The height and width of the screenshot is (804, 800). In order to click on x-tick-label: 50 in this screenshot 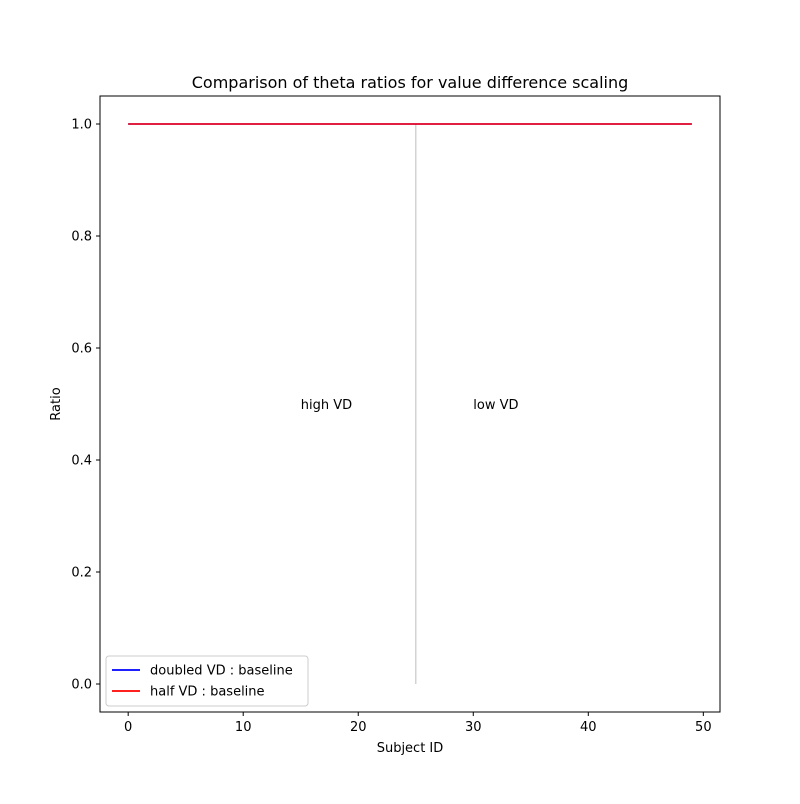, I will do `click(703, 727)`.